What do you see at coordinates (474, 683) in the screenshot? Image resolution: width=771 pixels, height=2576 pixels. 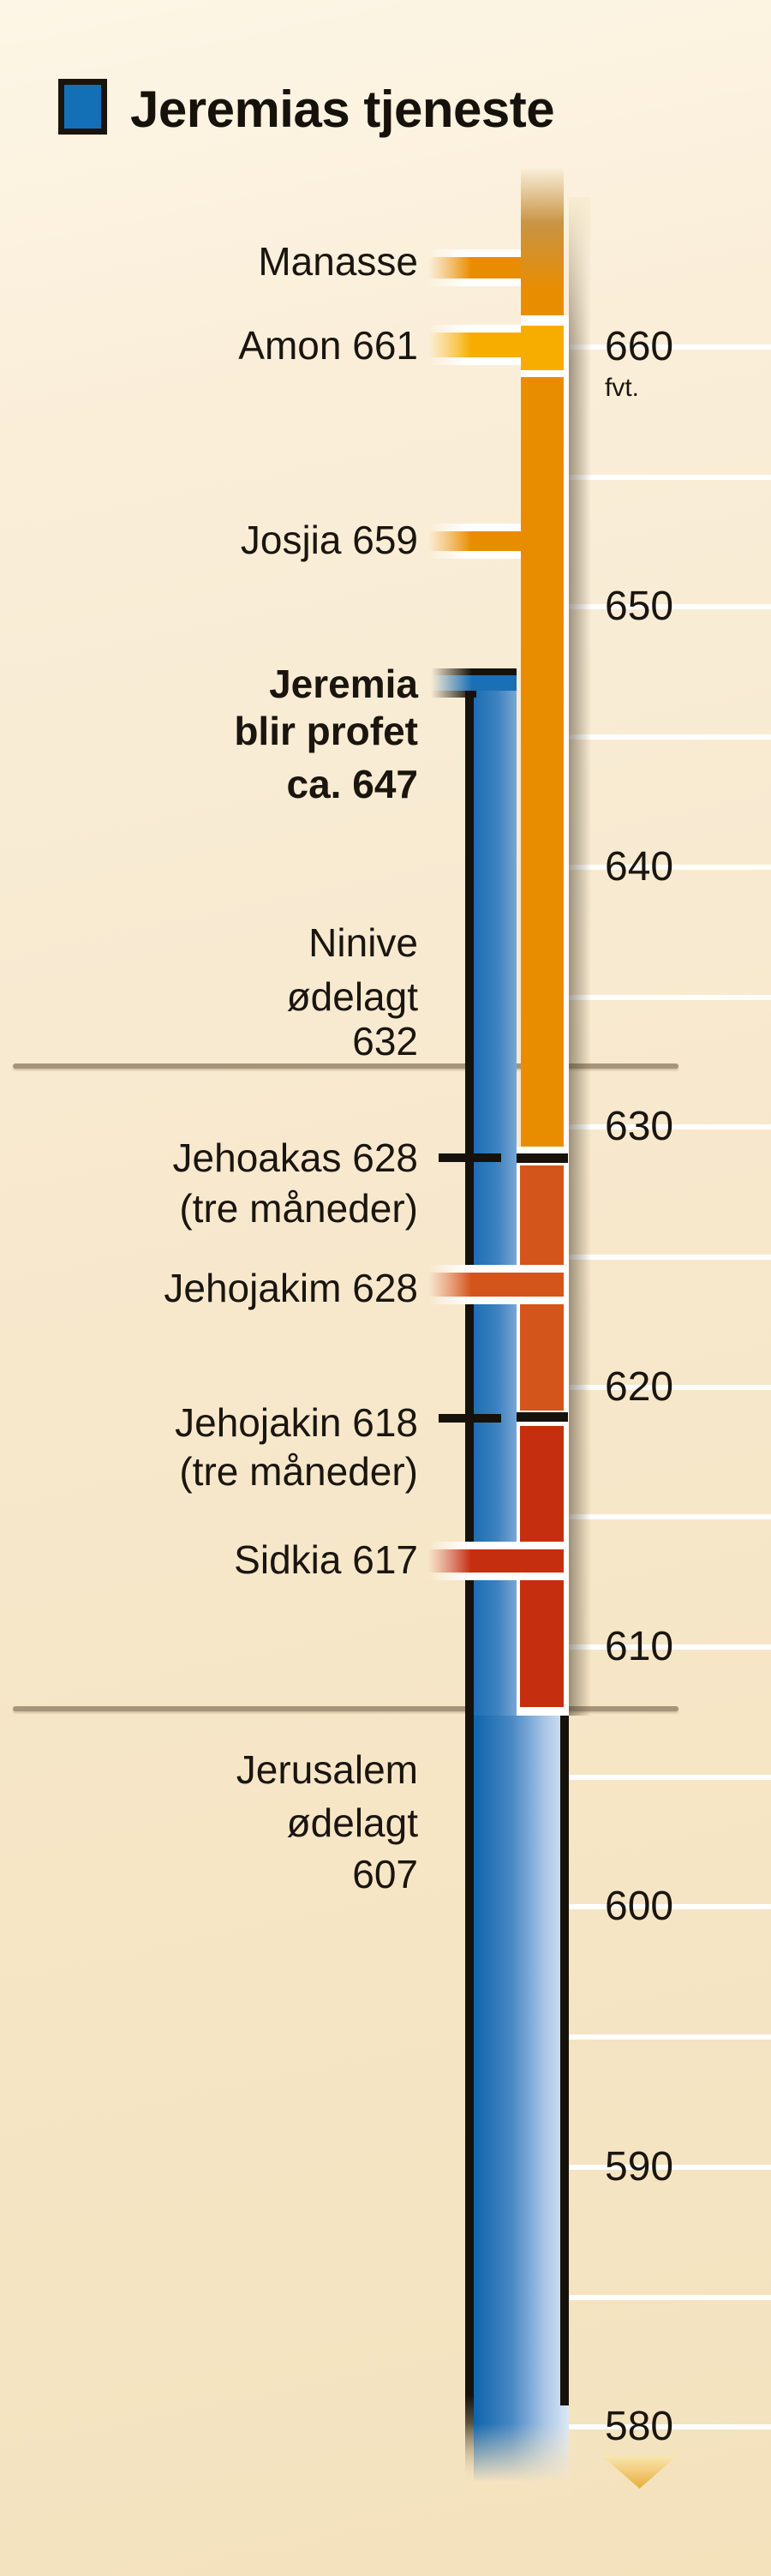 I see `jeremiah-bar-start-tick-fill` at bounding box center [474, 683].